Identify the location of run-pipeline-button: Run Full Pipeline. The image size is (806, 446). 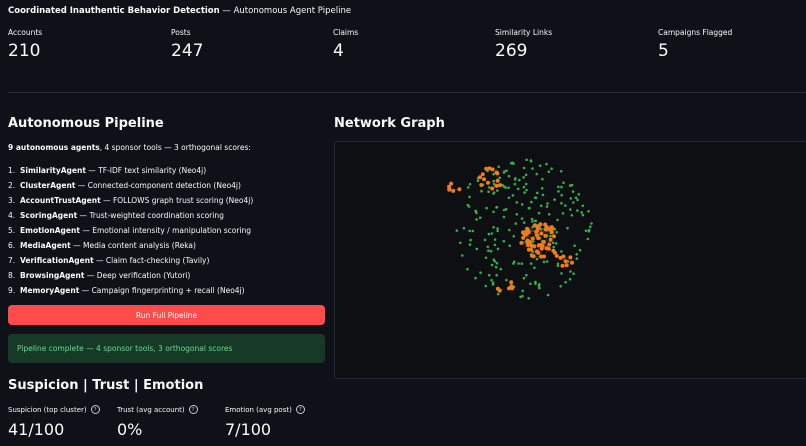
(166, 315).